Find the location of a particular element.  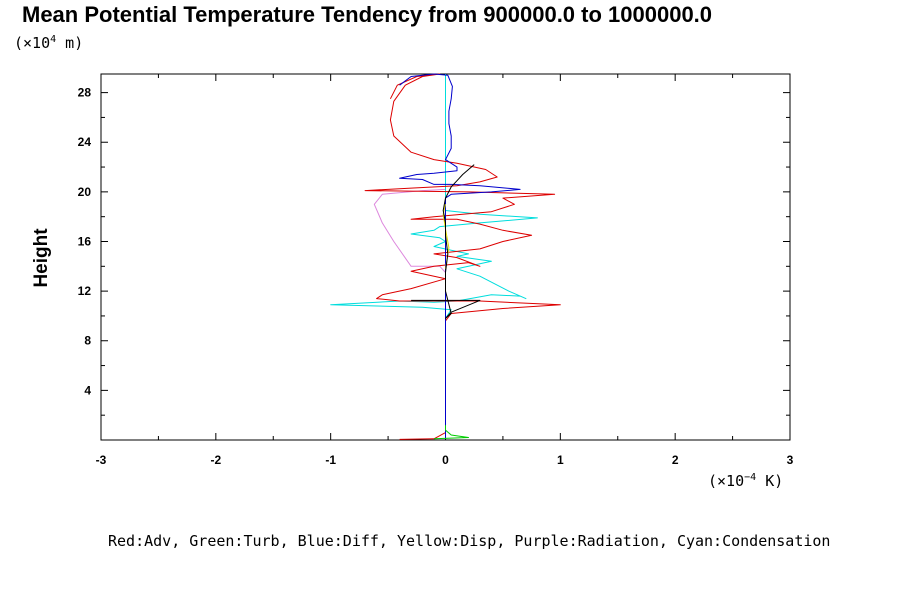

y-unit-suffix: m) is located at coordinates (70, 43).